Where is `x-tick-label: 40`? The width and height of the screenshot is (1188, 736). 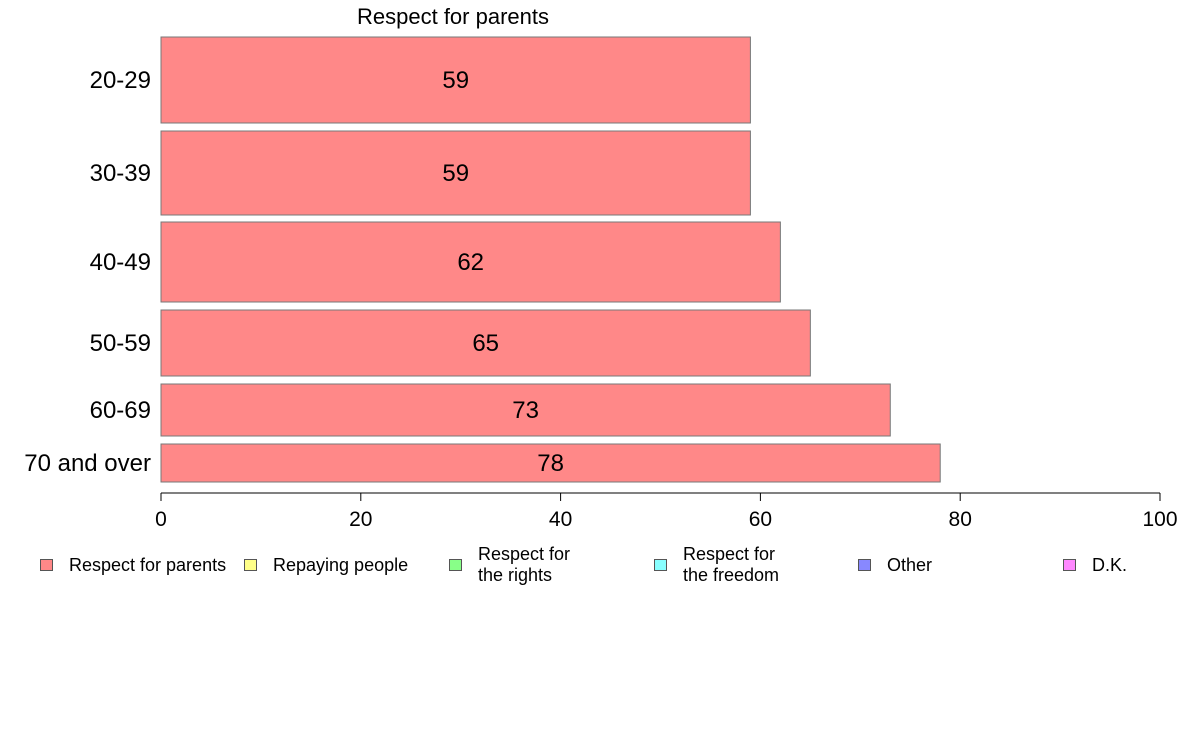 x-tick-label: 40 is located at coordinates (560, 519).